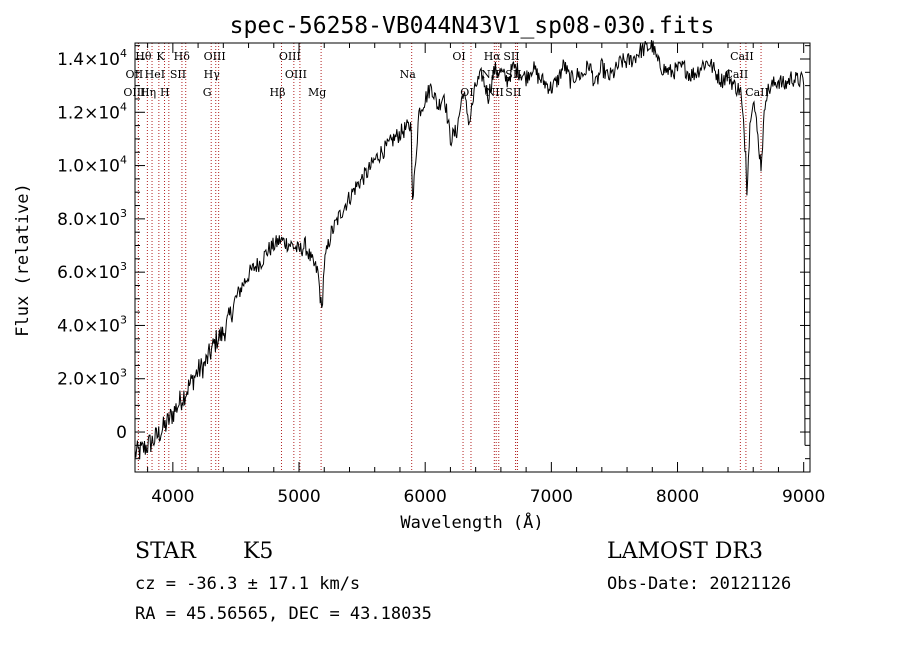  What do you see at coordinates (148, 92) in the screenshot?
I see `line-label-3: Hη` at bounding box center [148, 92].